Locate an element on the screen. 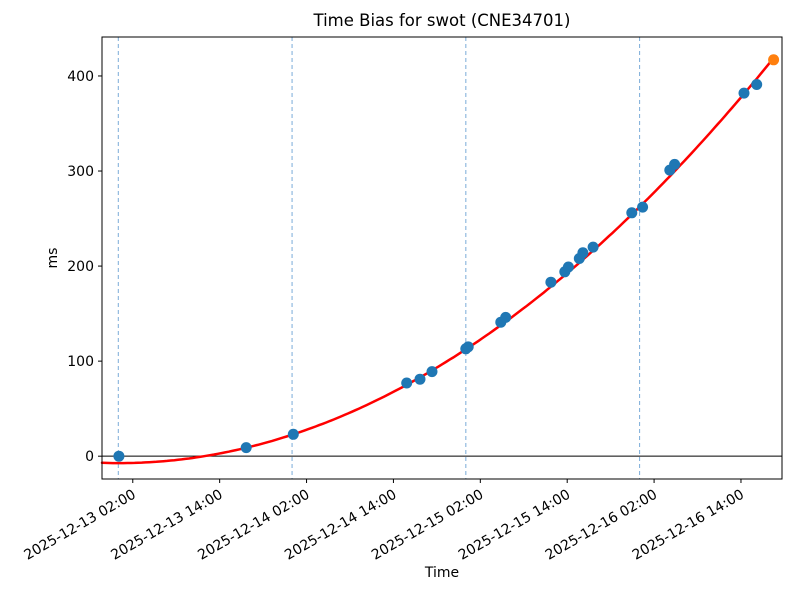 The height and width of the screenshot is (600, 800). y-tick-label: 400 is located at coordinates (80, 77).